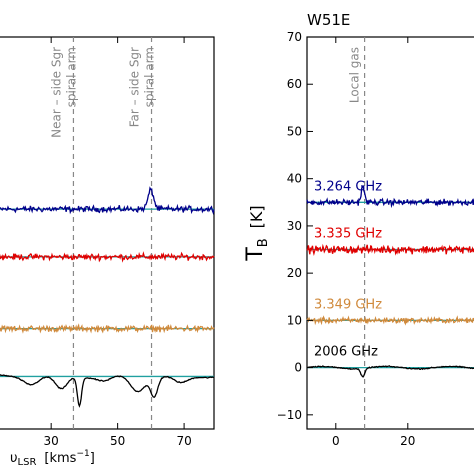 The width and height of the screenshot is (474, 474). Describe the element at coordinates (289, 415) in the screenshot. I see `y-tick-label: −10` at that location.